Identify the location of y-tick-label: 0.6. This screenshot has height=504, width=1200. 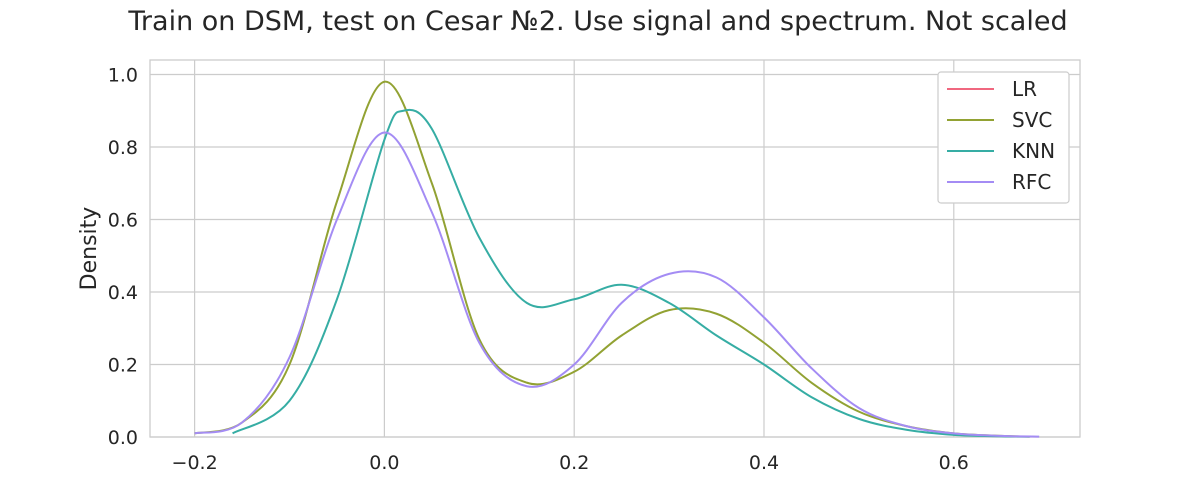
(123, 221).